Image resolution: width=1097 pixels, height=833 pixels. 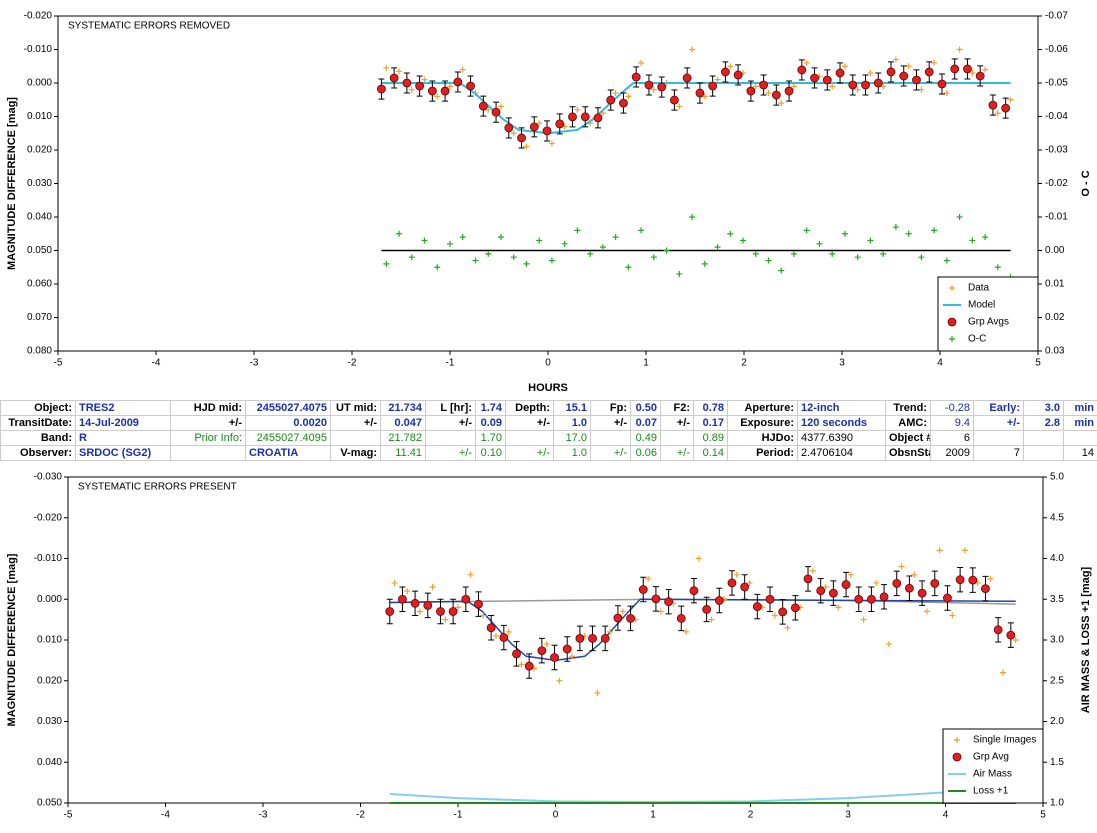 What do you see at coordinates (39, 150) in the screenshot?
I see `y-tick-label: 0.020` at bounding box center [39, 150].